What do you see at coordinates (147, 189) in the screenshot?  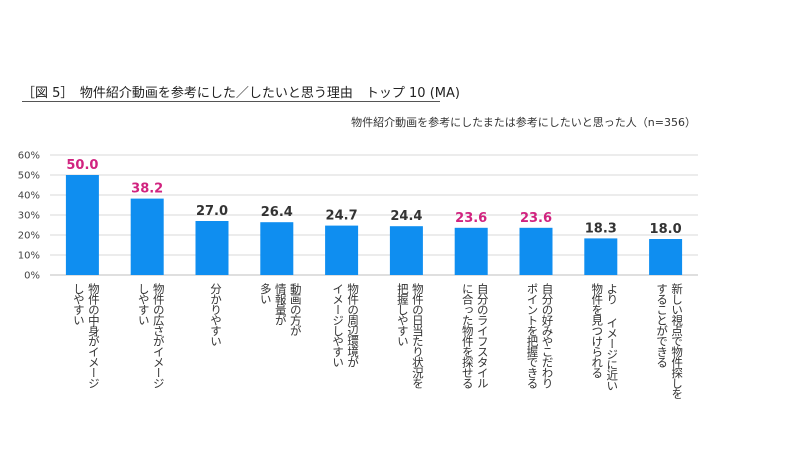 I see `data-label: 38.2` at bounding box center [147, 189].